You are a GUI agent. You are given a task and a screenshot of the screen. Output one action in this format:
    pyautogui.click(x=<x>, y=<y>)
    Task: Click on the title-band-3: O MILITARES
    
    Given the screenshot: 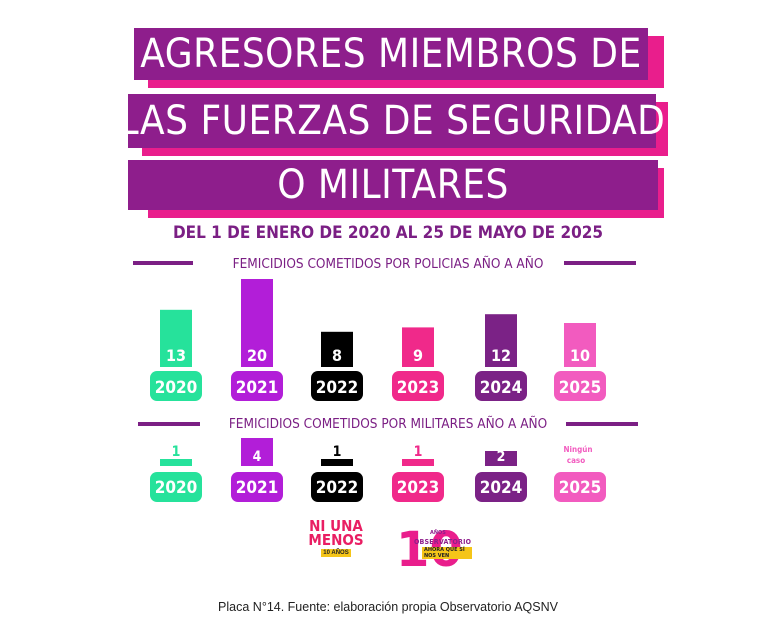 What is the action you would take?
    pyautogui.click(x=397, y=189)
    